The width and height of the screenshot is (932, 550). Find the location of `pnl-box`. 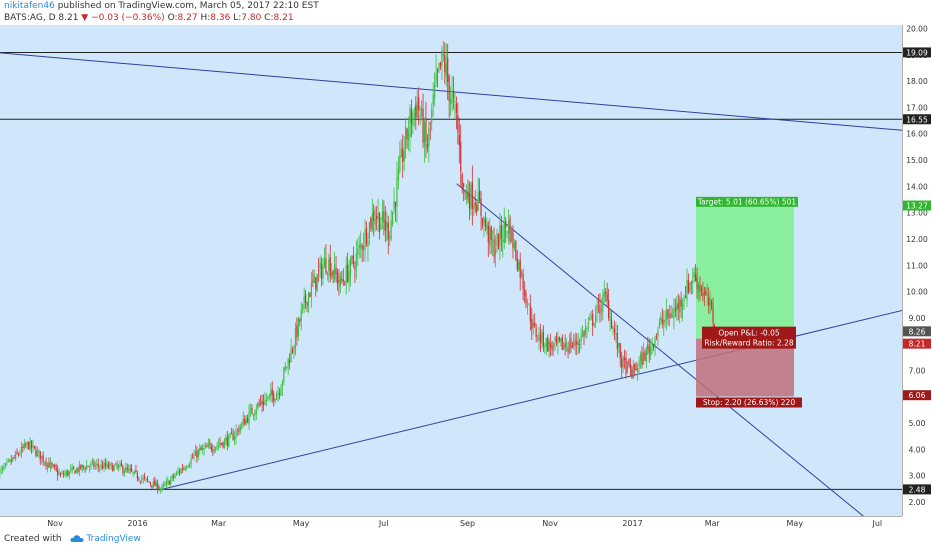

pnl-box is located at coordinates (749, 337).